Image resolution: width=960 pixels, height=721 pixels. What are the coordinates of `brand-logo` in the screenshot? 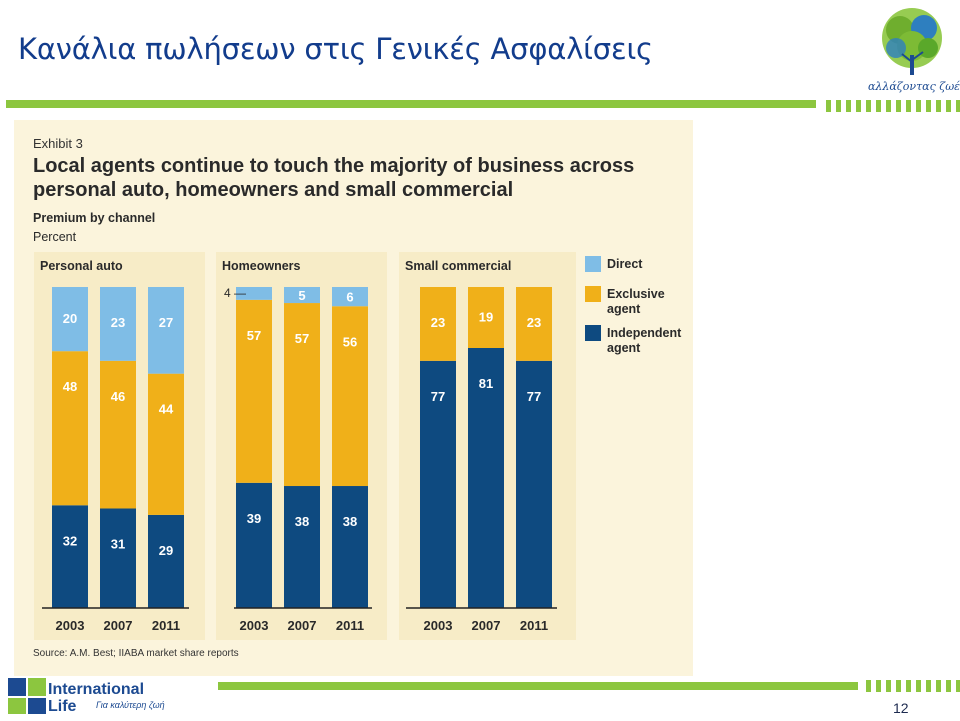 It's located at (108, 697).